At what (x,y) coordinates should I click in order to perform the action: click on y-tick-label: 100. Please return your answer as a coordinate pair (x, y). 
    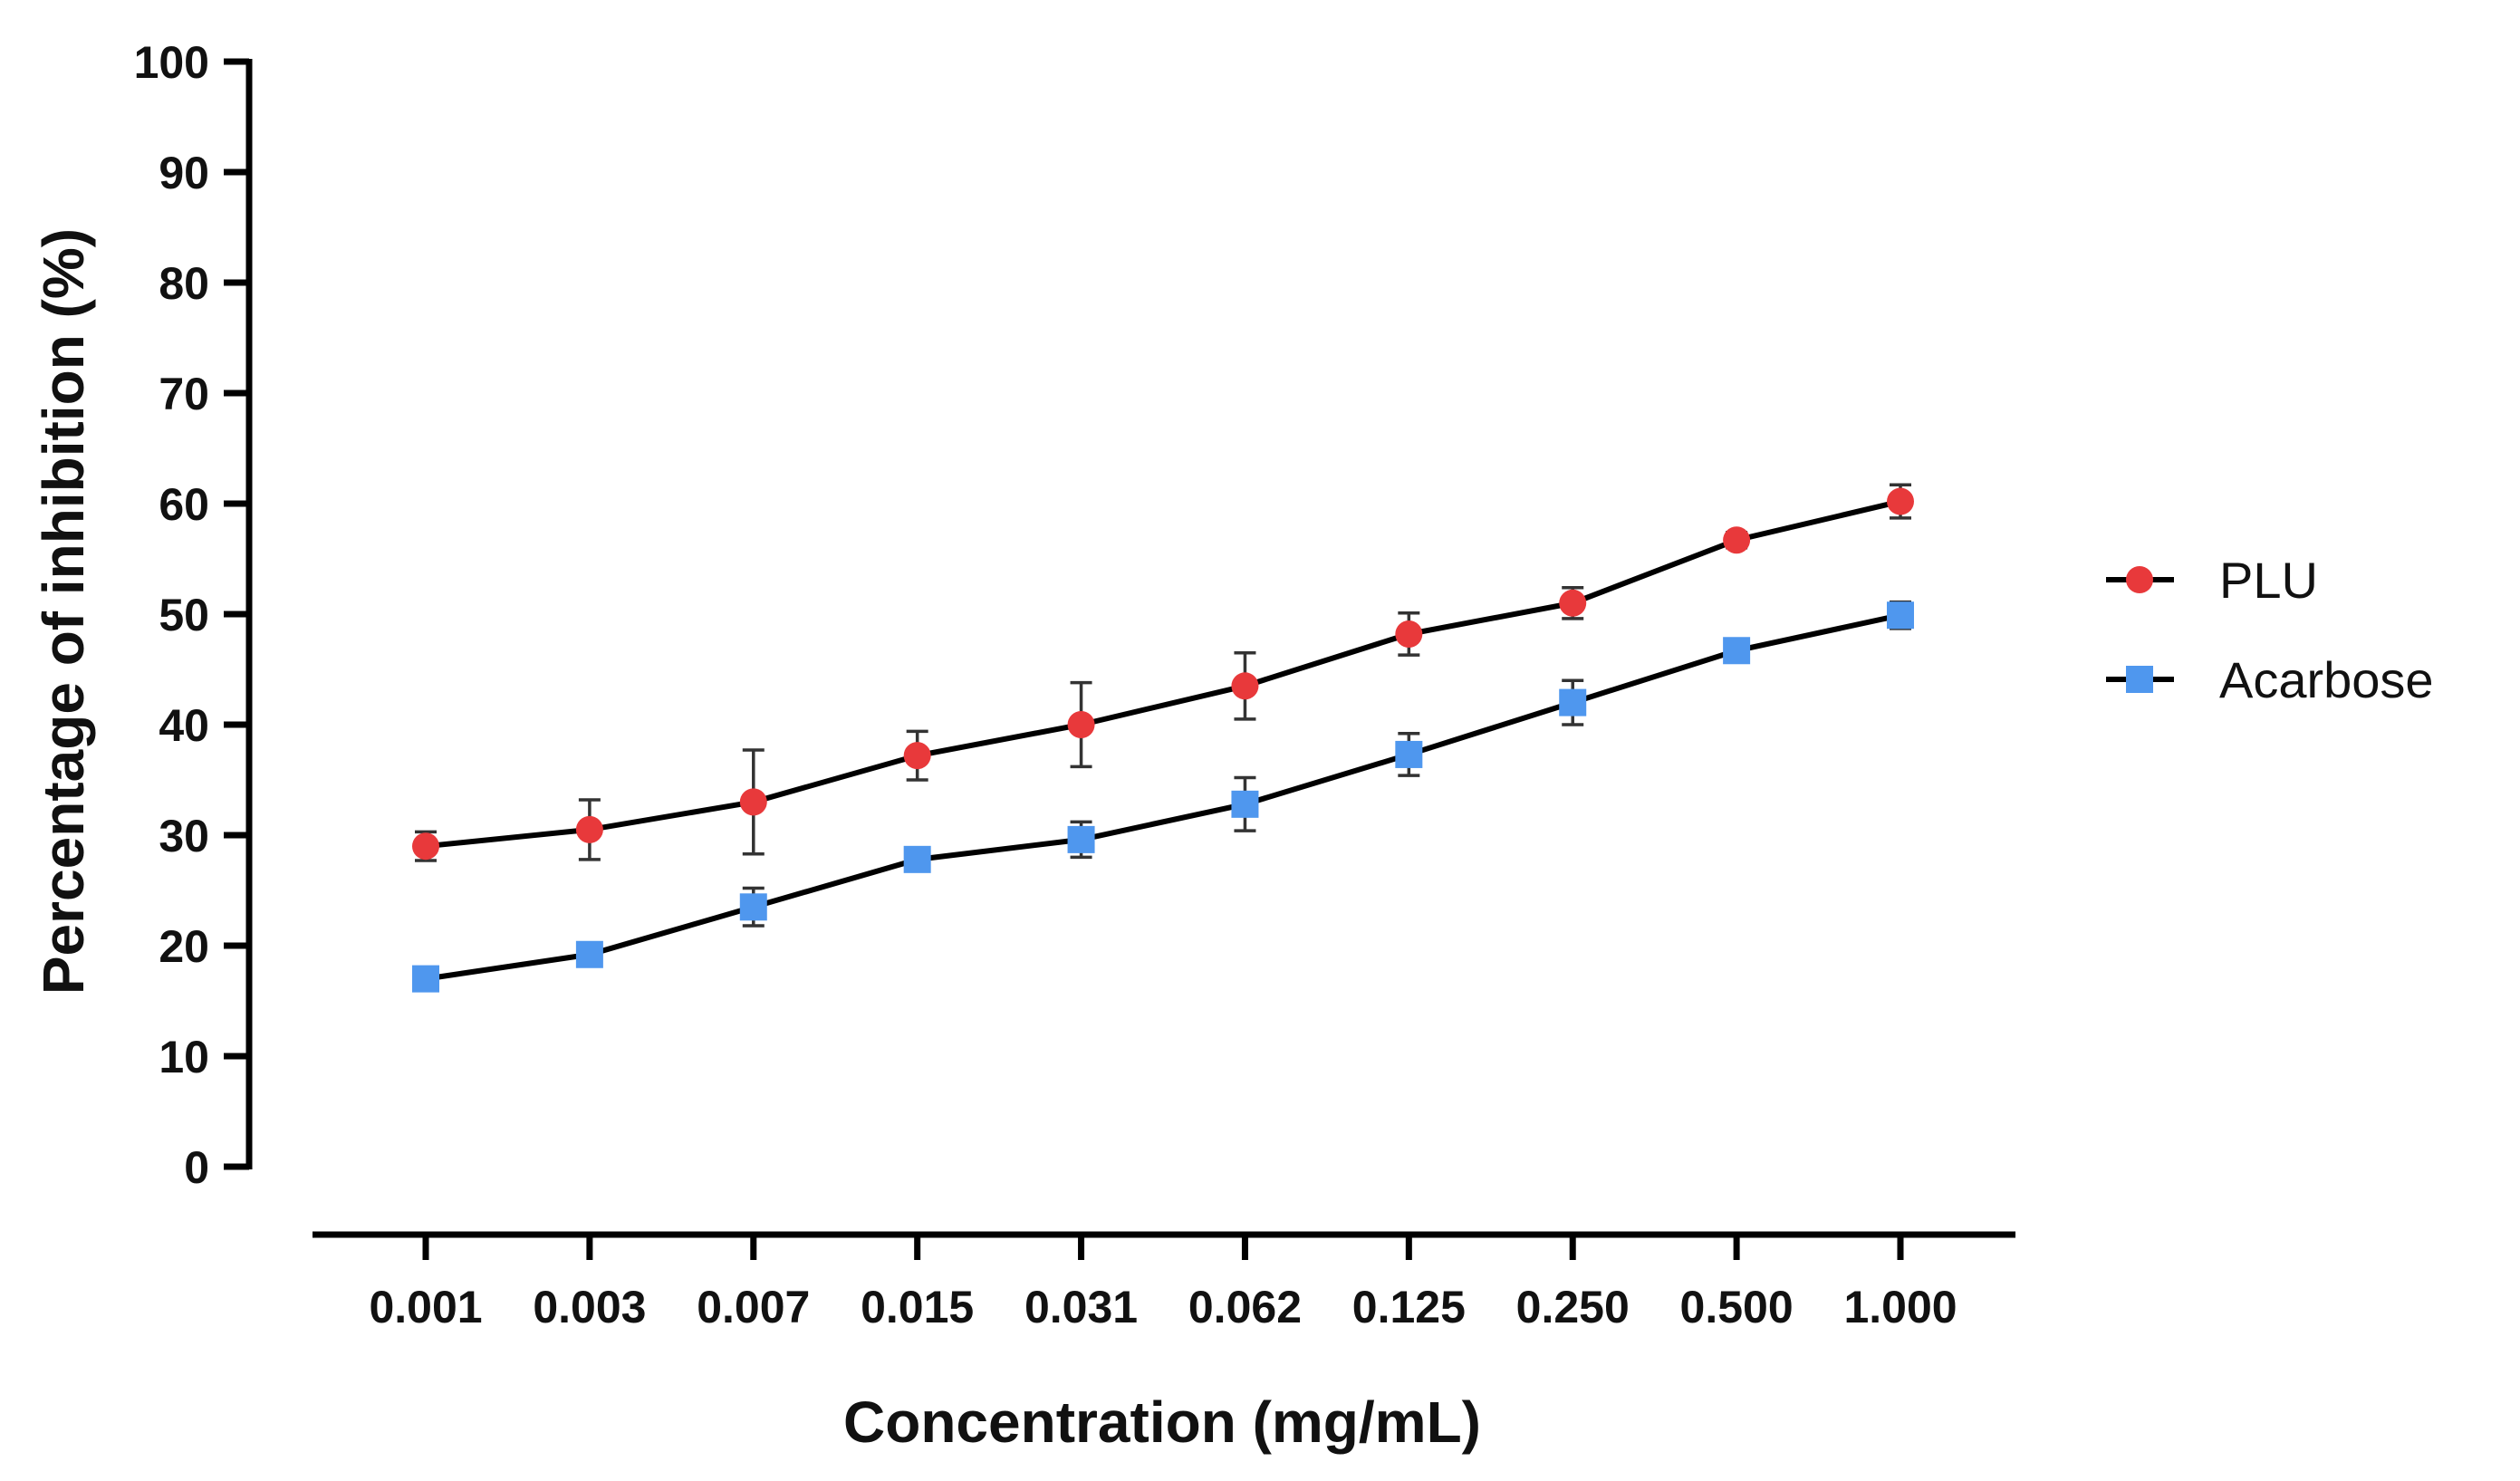
    Looking at the image, I should click on (172, 62).